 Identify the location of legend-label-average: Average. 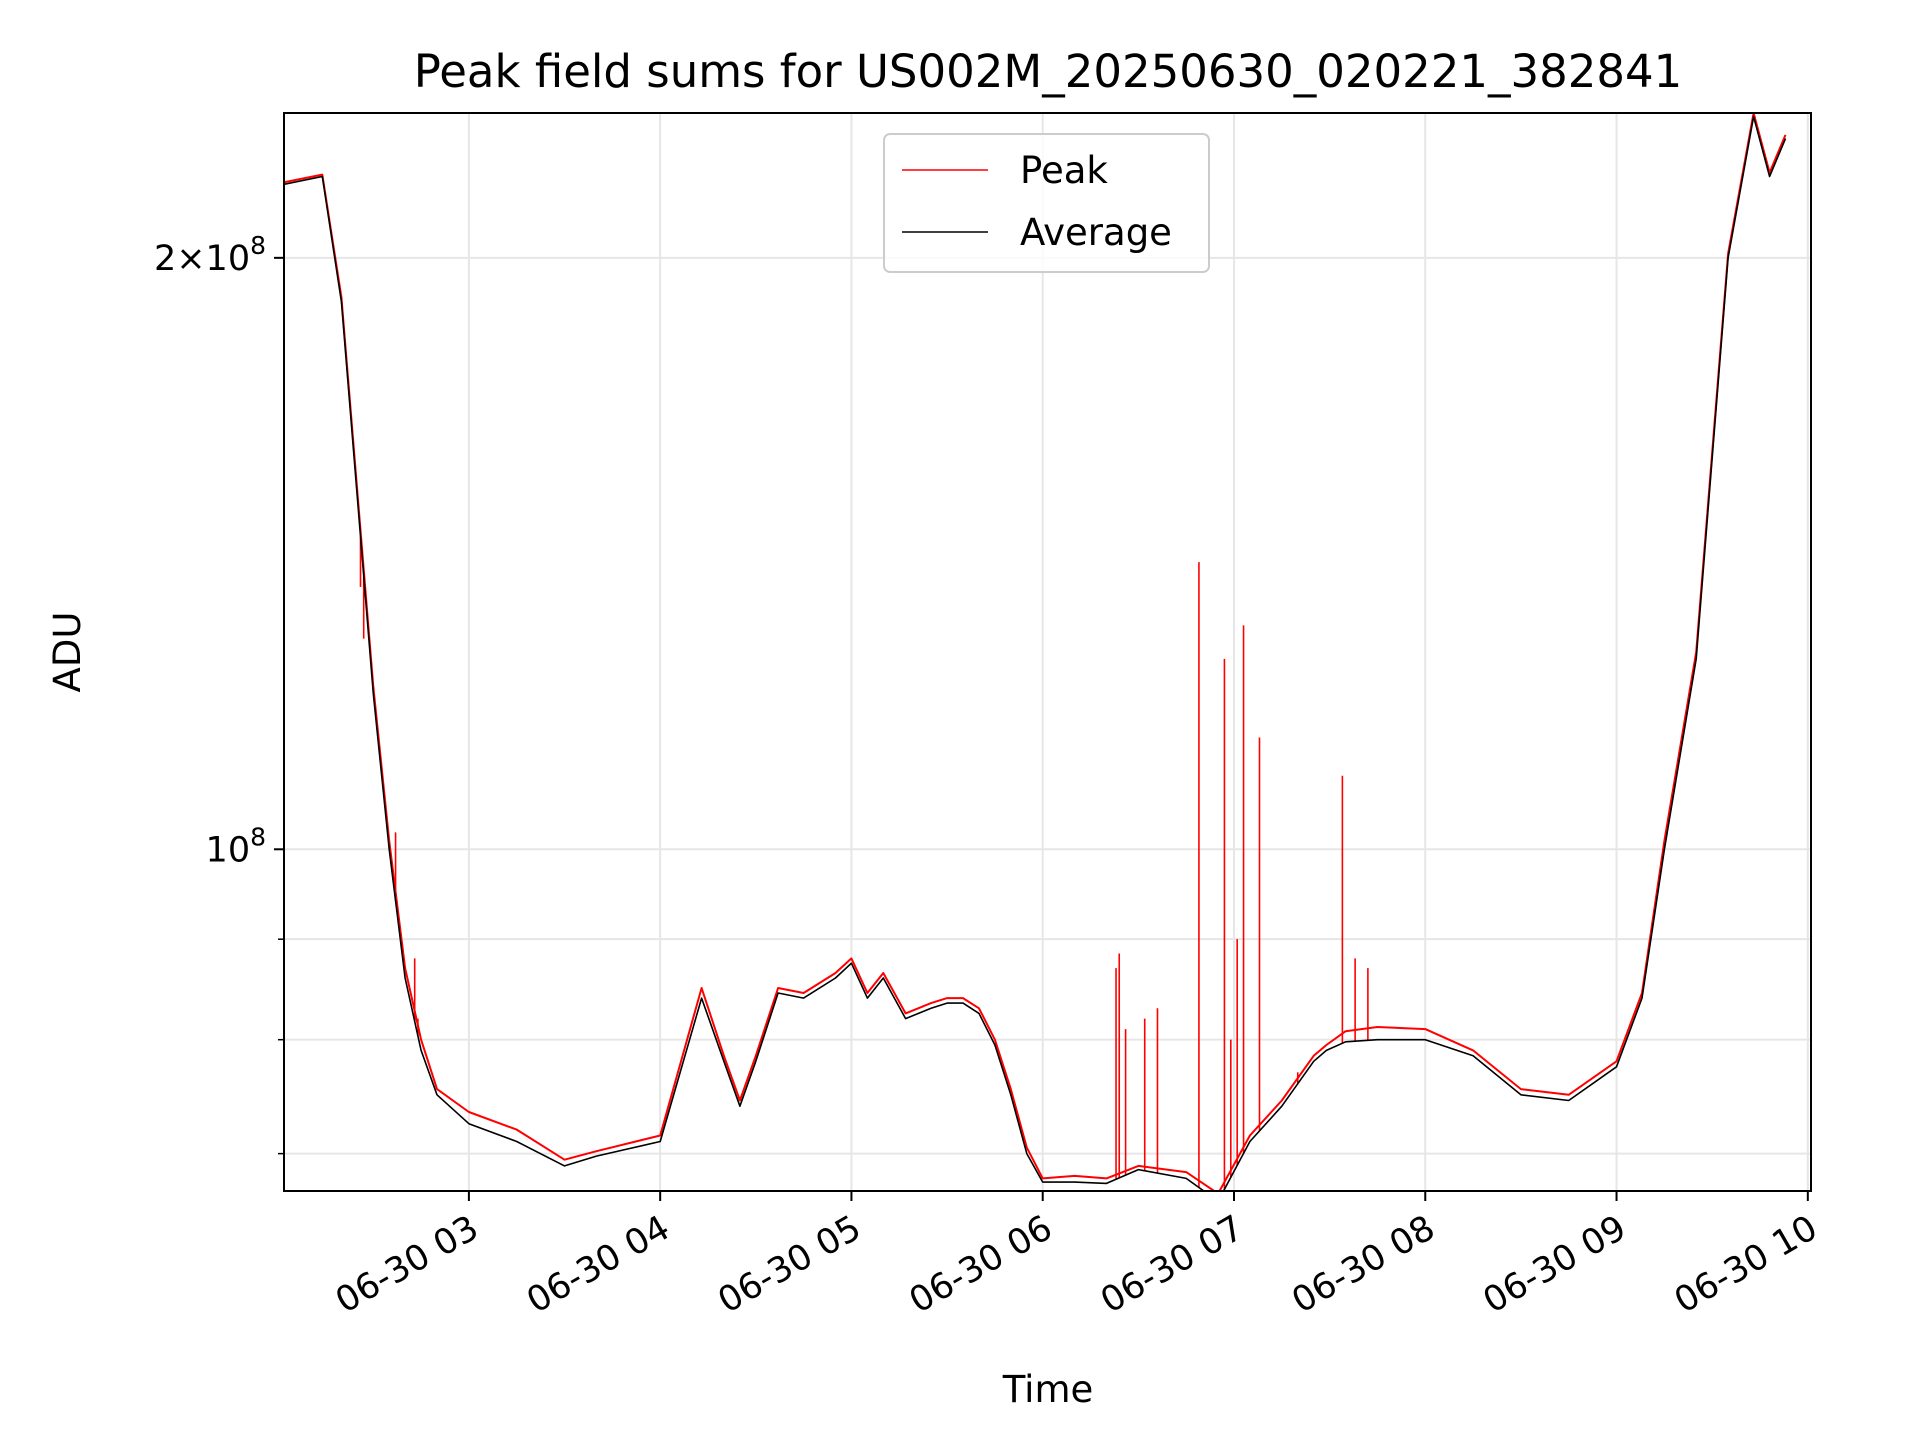
(1096, 232).